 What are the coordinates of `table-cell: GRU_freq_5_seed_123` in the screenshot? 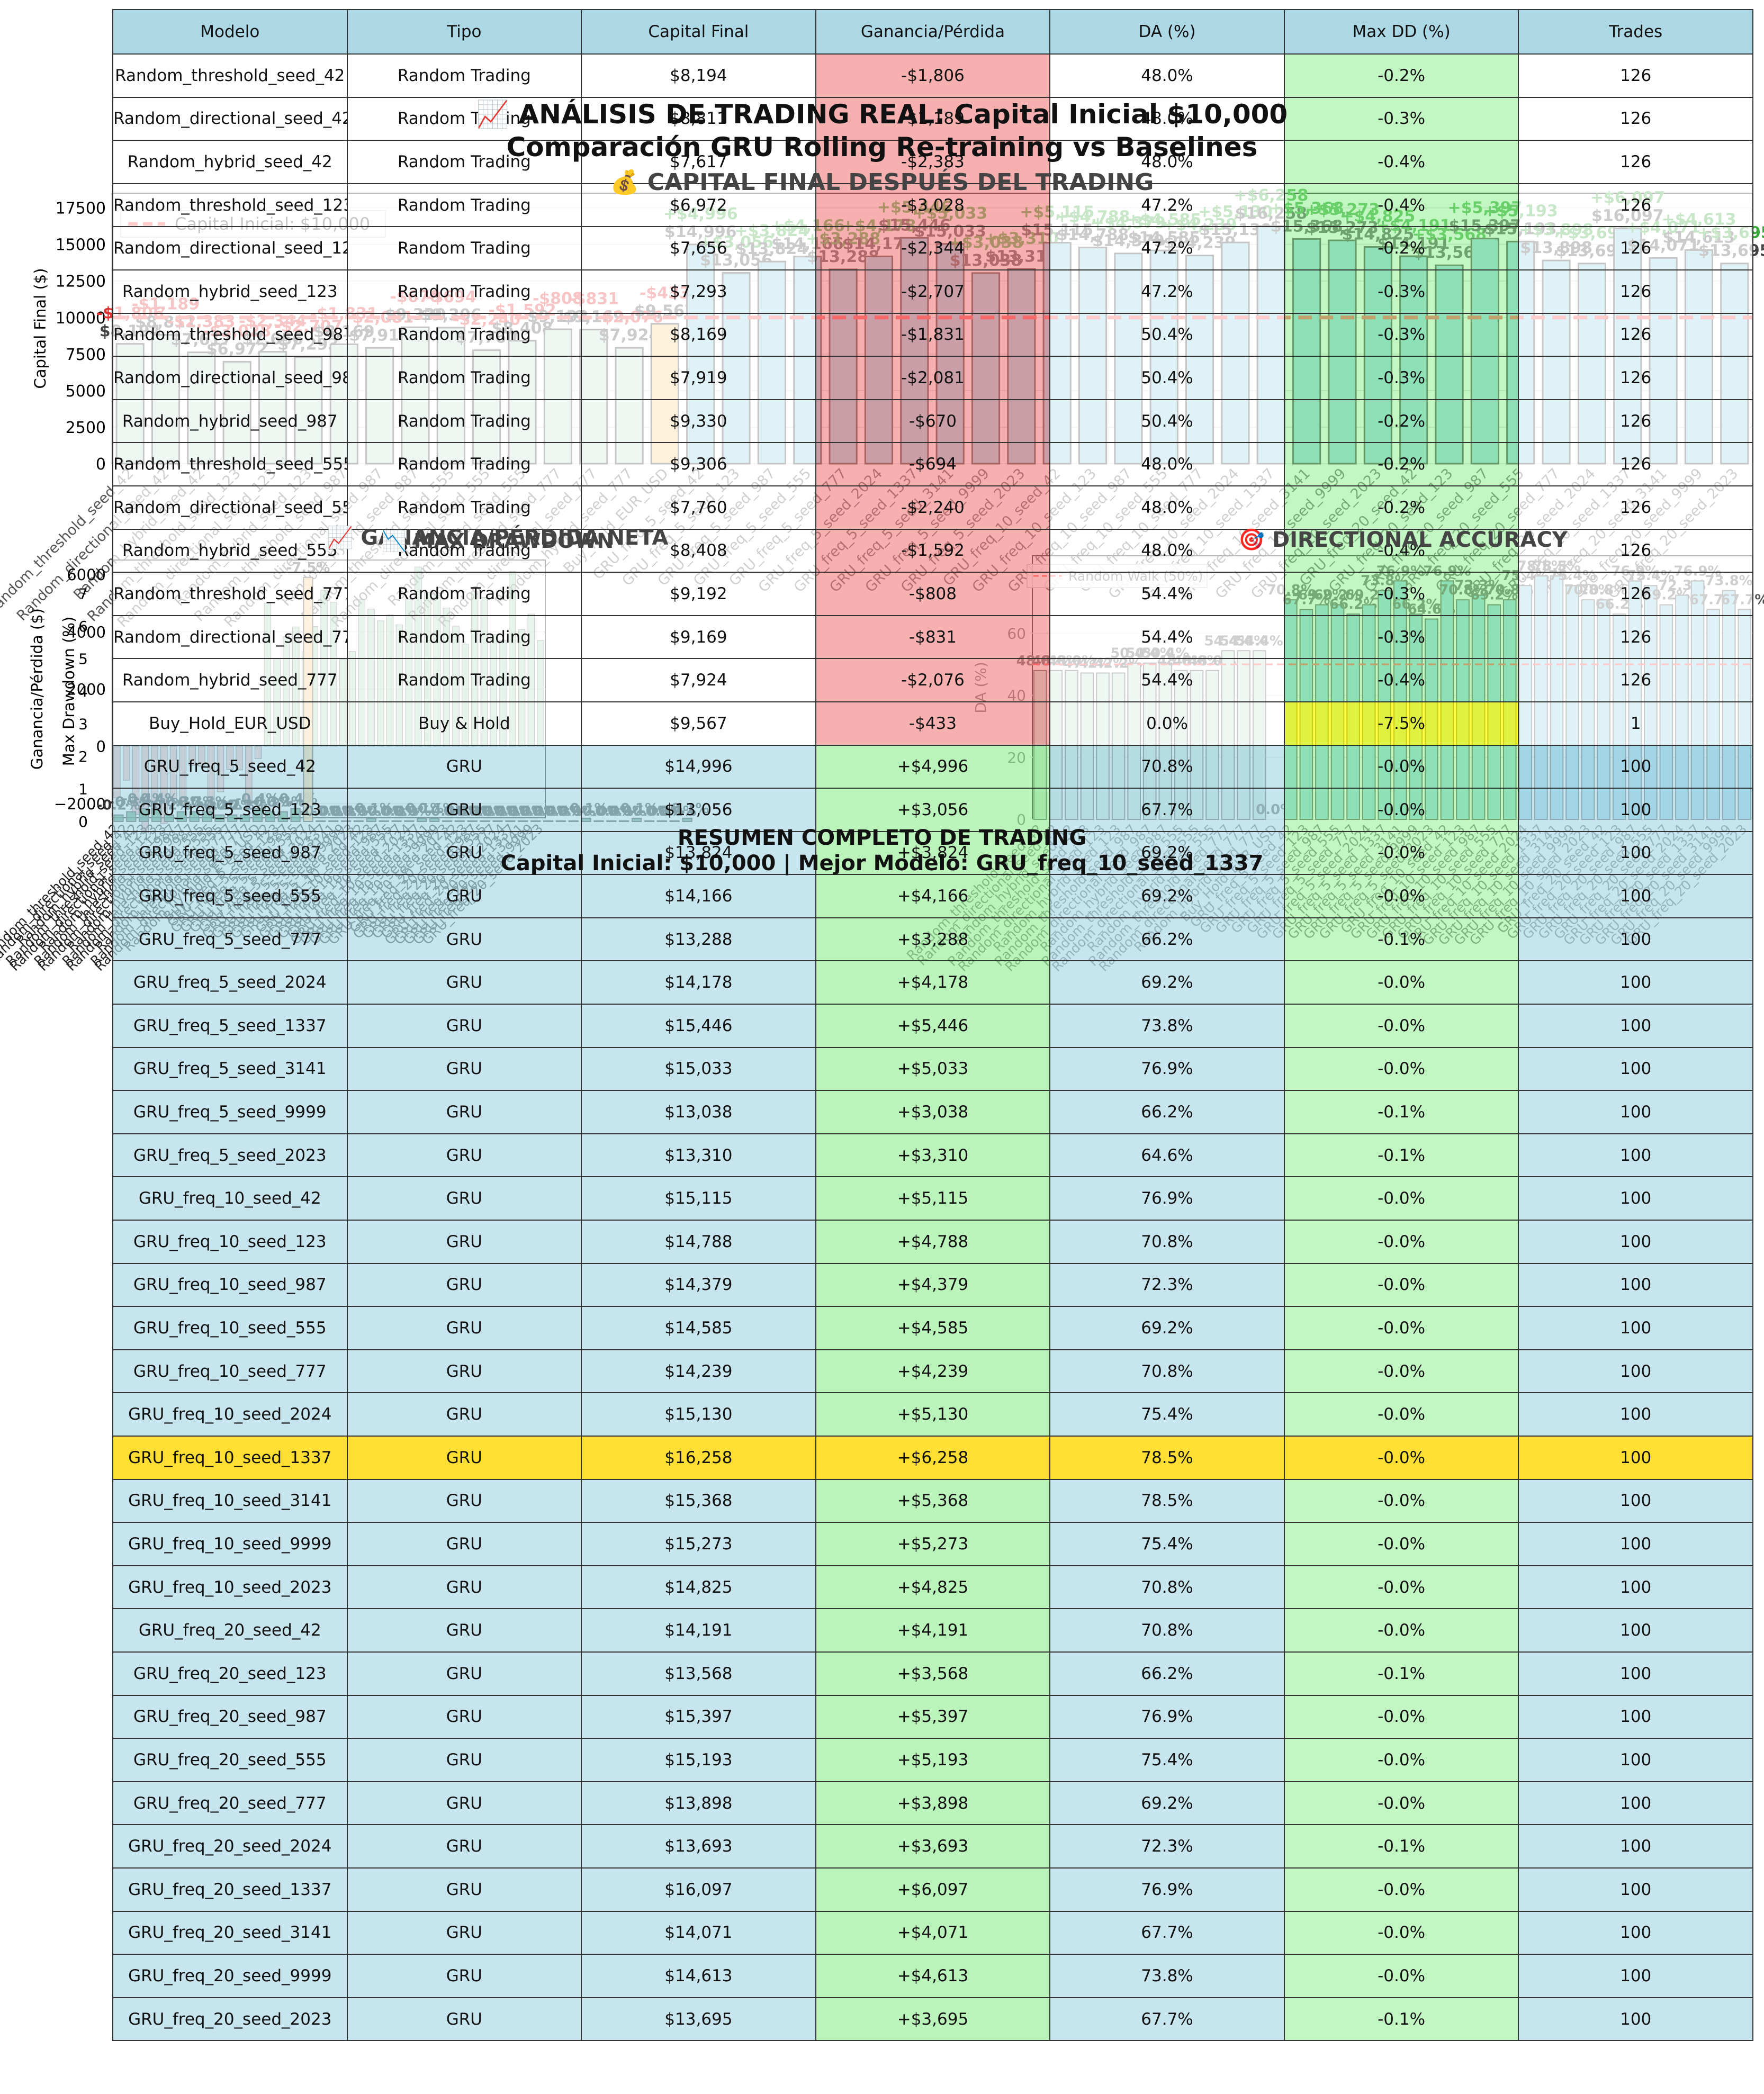 It's located at (230, 810).